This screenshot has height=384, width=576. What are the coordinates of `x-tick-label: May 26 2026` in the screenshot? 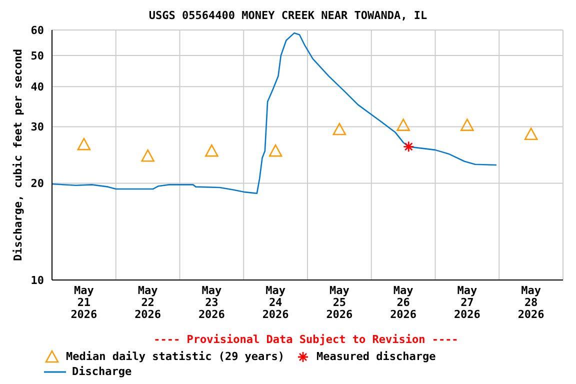 It's located at (403, 302).